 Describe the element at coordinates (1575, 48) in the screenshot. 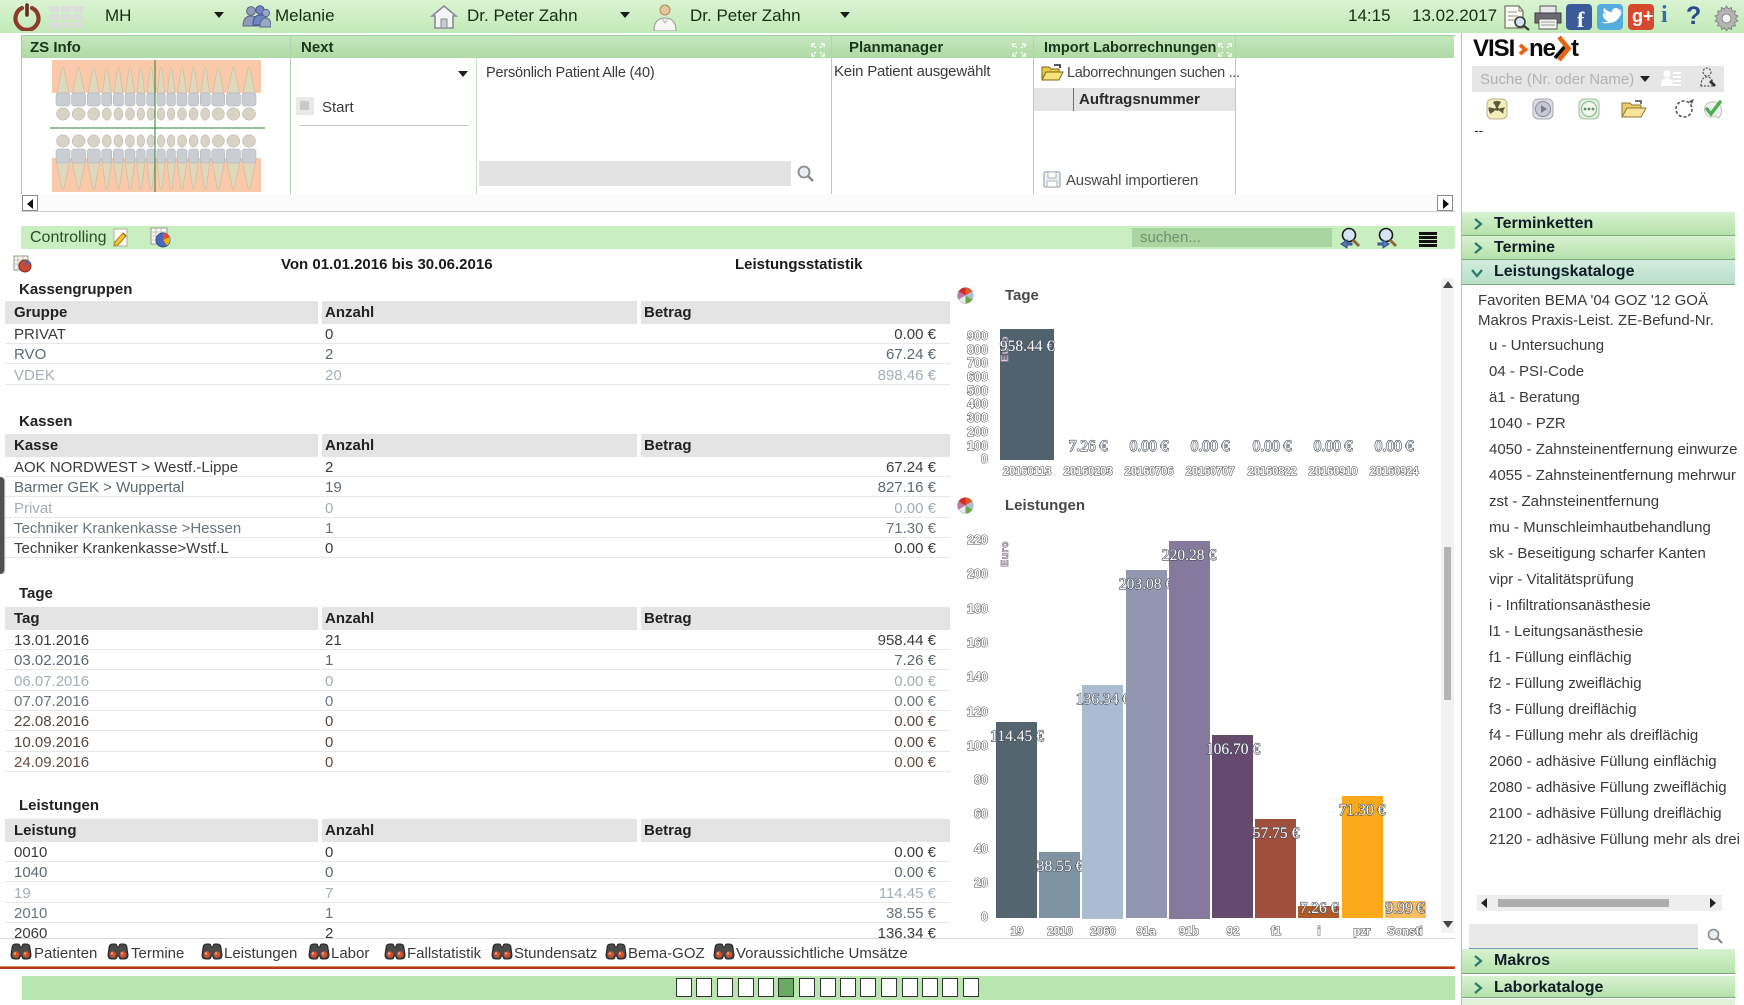

I see `svg-text: t` at that location.